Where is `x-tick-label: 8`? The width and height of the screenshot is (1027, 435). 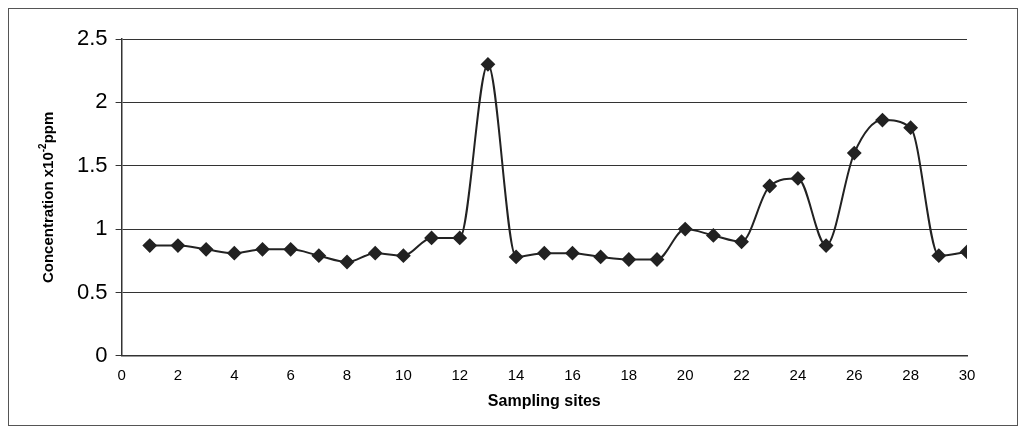 x-tick-label: 8 is located at coordinates (347, 374).